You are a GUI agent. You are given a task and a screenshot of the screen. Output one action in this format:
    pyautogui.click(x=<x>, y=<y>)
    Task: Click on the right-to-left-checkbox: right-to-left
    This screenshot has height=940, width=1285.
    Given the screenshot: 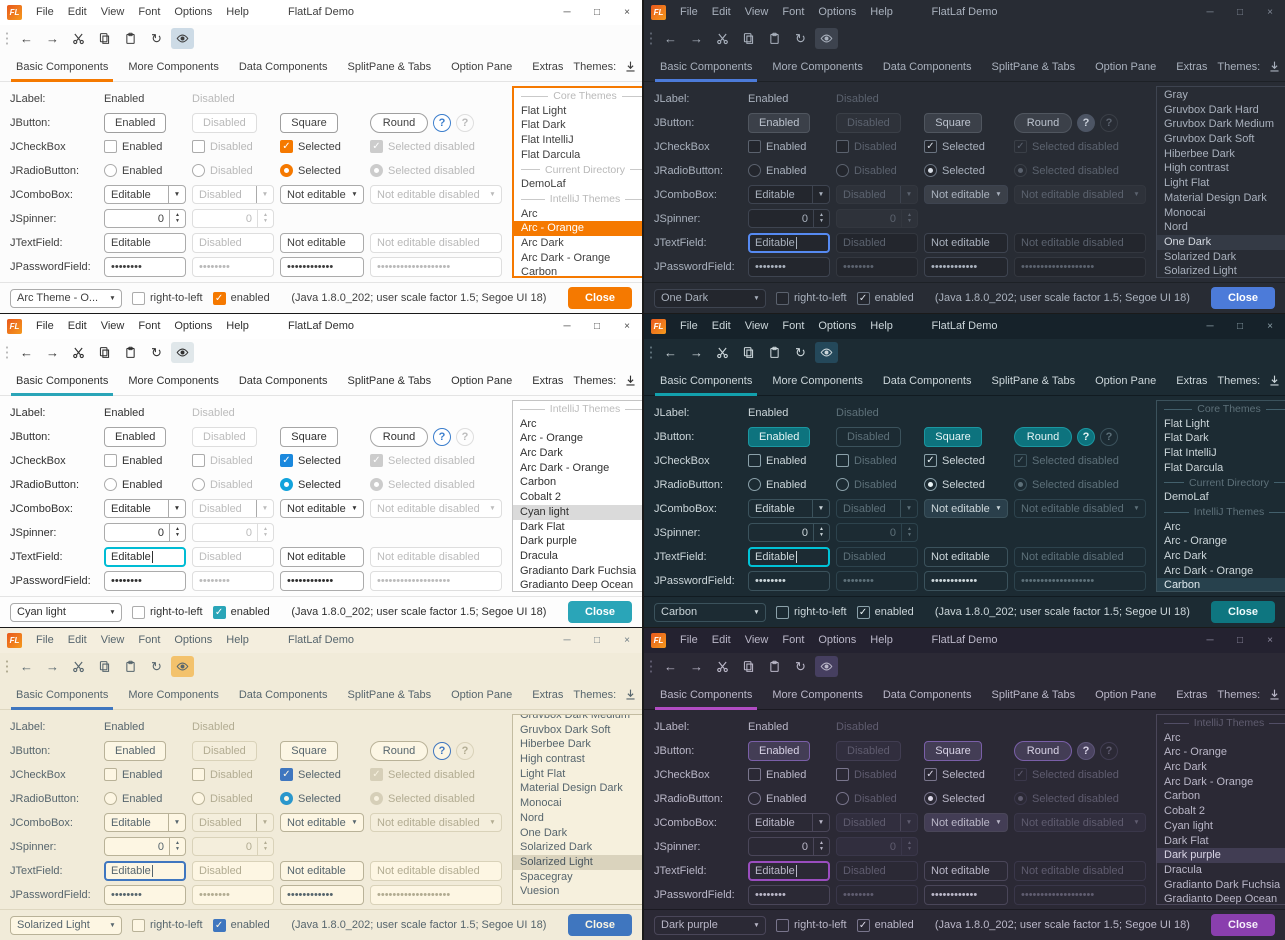 What is the action you would take?
    pyautogui.click(x=811, y=612)
    